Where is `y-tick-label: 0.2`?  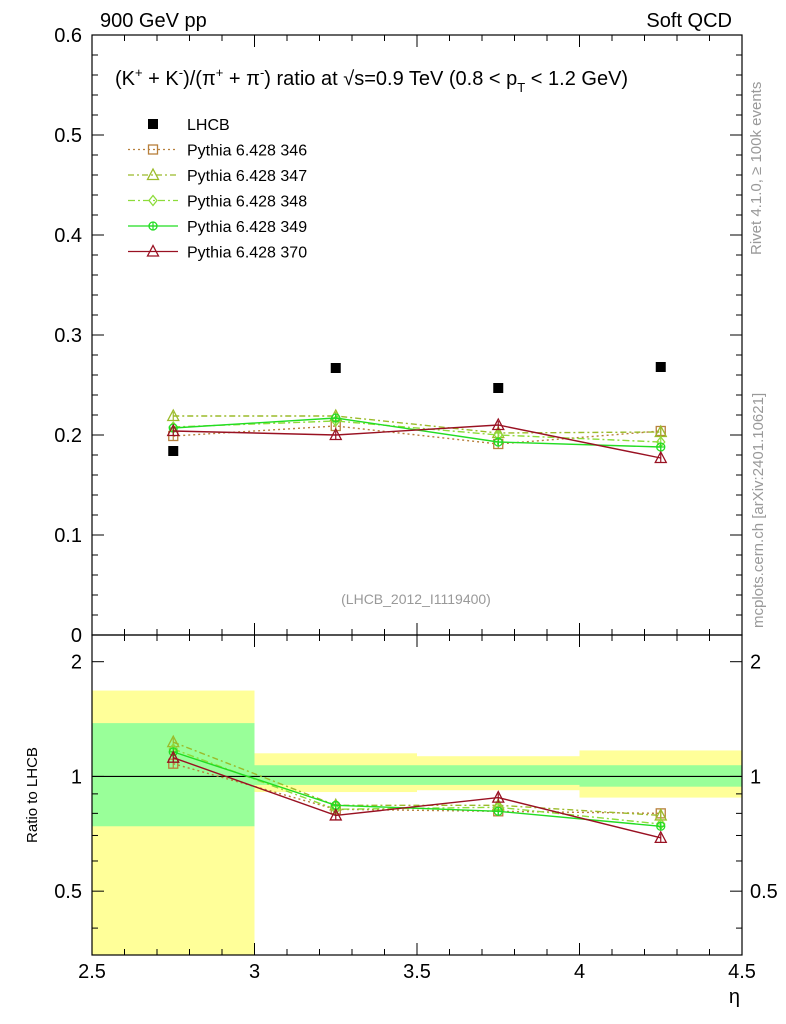 y-tick-label: 0.2 is located at coordinates (68, 436).